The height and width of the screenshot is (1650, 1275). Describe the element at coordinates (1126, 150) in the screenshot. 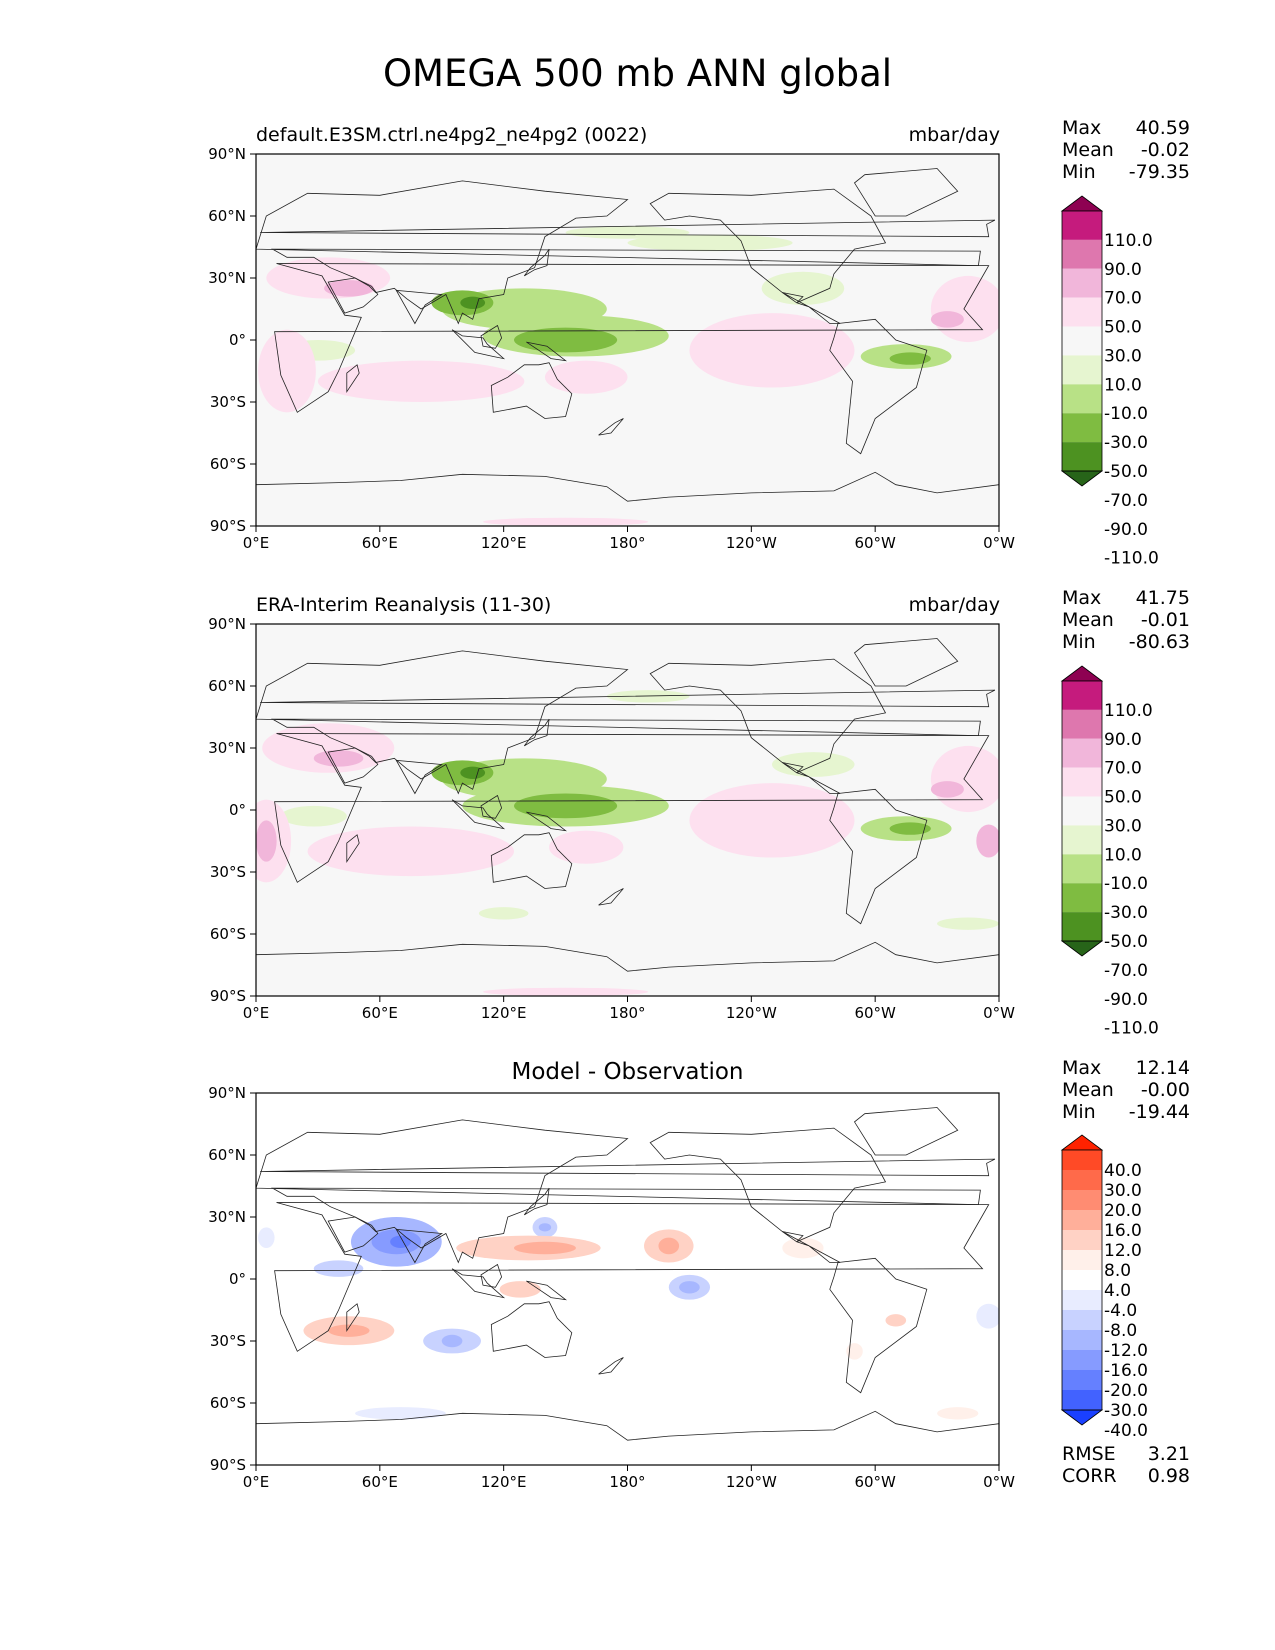

I see `panel1-stats: Max 40.59 Mean -0.02 Min -79.35` at that location.